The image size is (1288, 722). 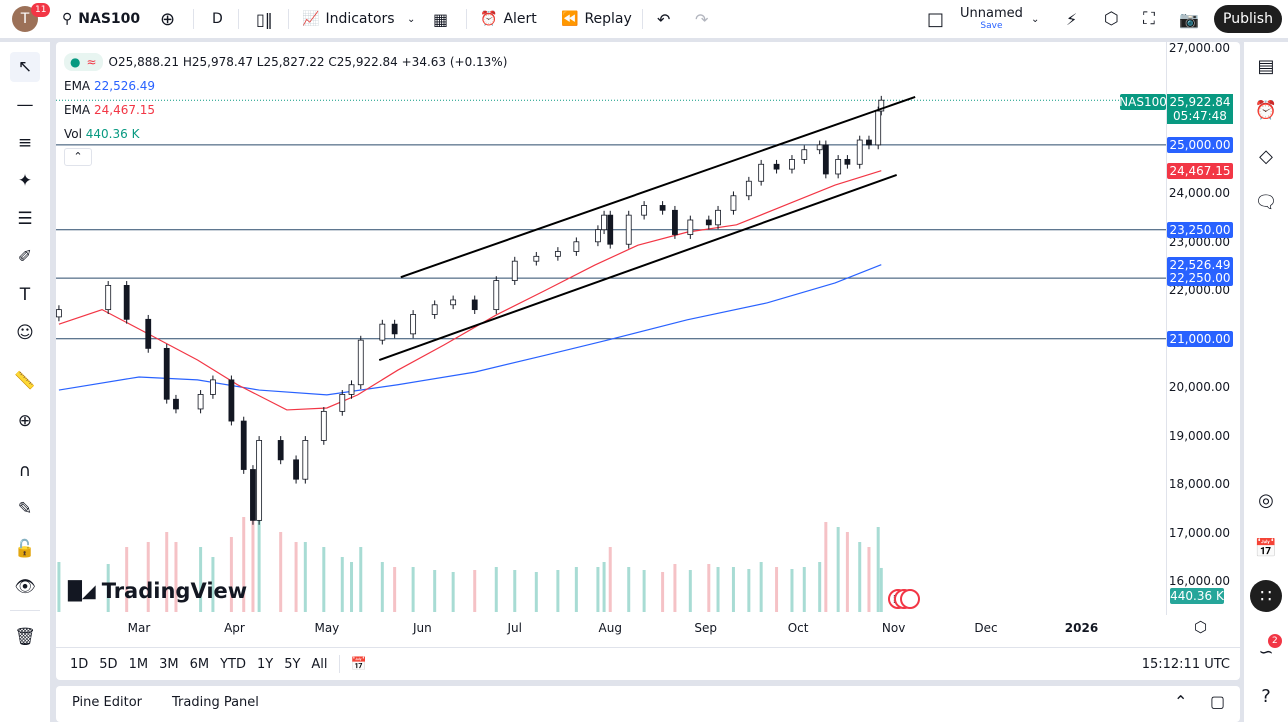 I want to click on forecast-icon: ☰, so click(x=25, y=219).